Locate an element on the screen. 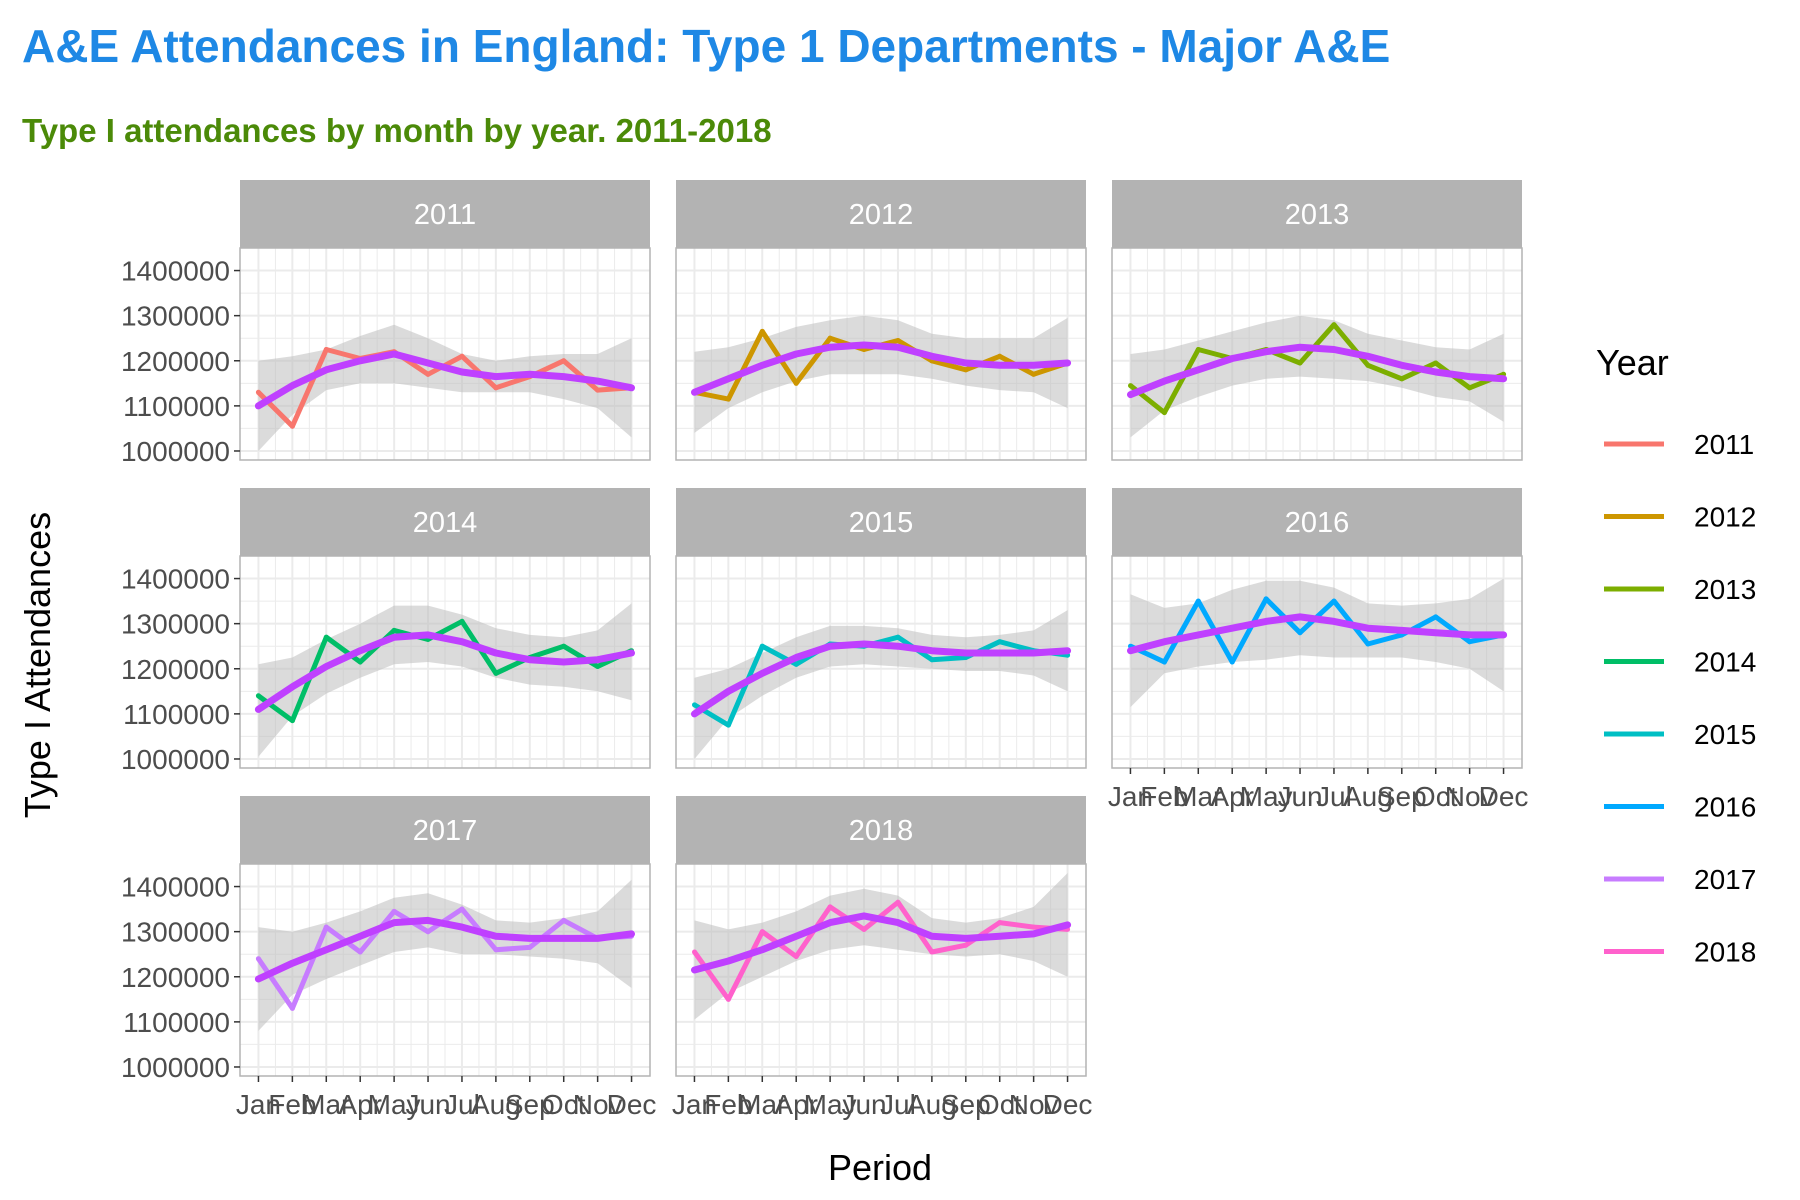 The height and width of the screenshot is (1200, 1800). legend-item-2014: 2014 is located at coordinates (1680, 662).